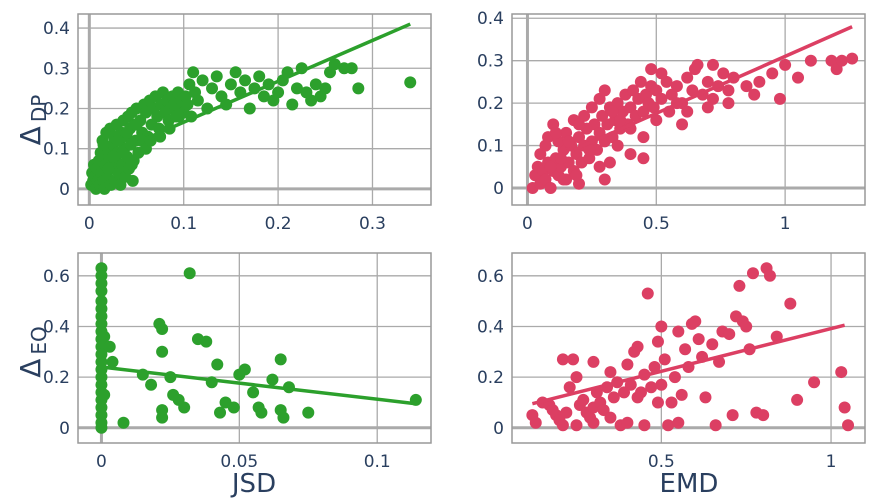  What do you see at coordinates (239, 462) in the screenshot?
I see `x-tick-label: 0.05` at bounding box center [239, 462].